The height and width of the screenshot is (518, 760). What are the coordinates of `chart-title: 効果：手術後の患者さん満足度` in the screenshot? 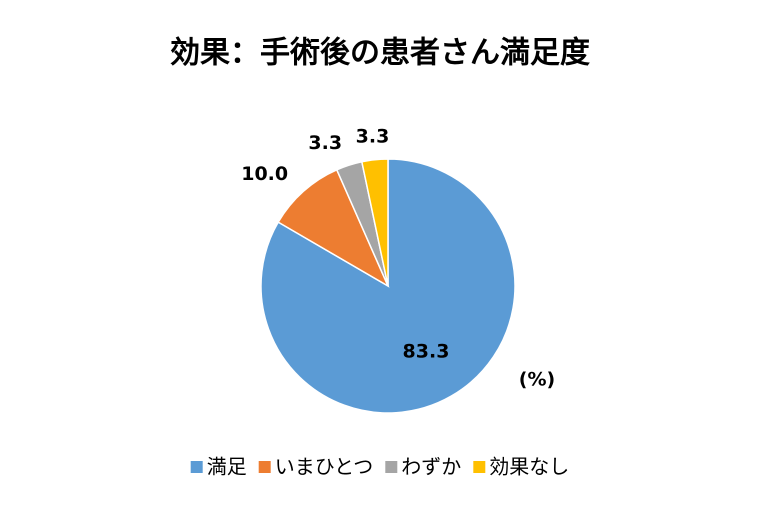 It's located at (380, 53).